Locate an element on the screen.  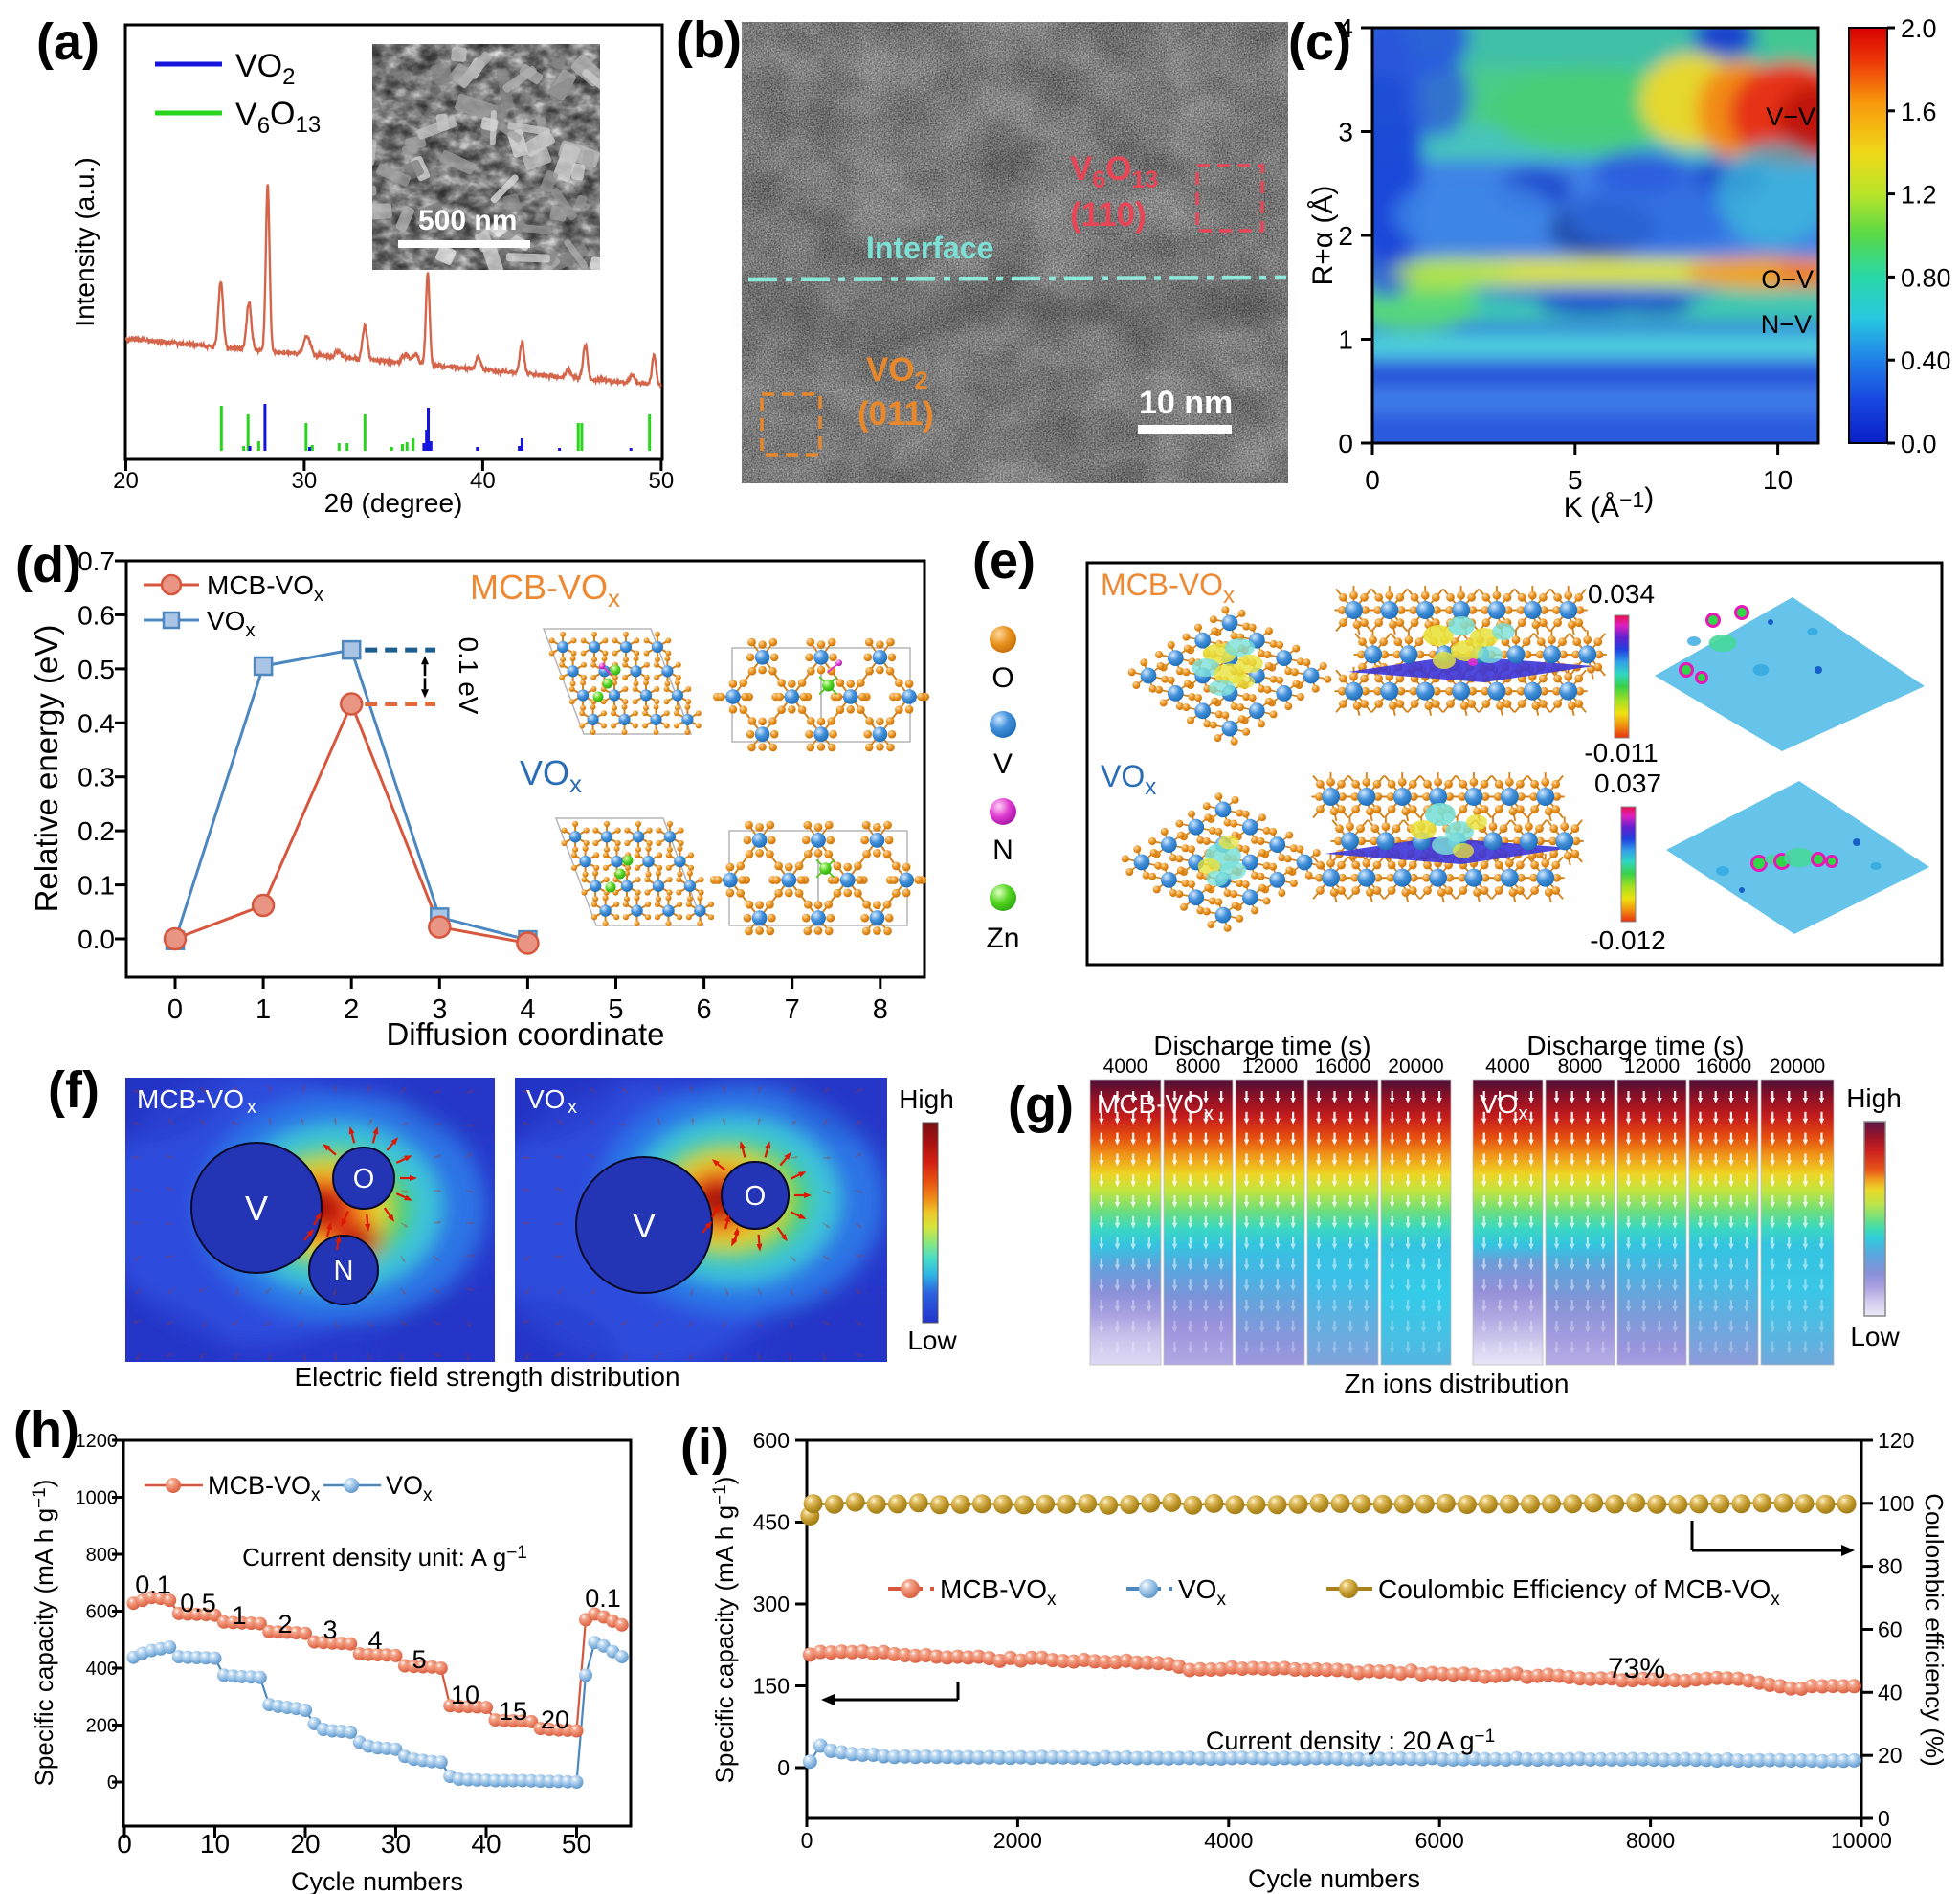
svg-text: 73% is located at coordinates (1636, 1669).